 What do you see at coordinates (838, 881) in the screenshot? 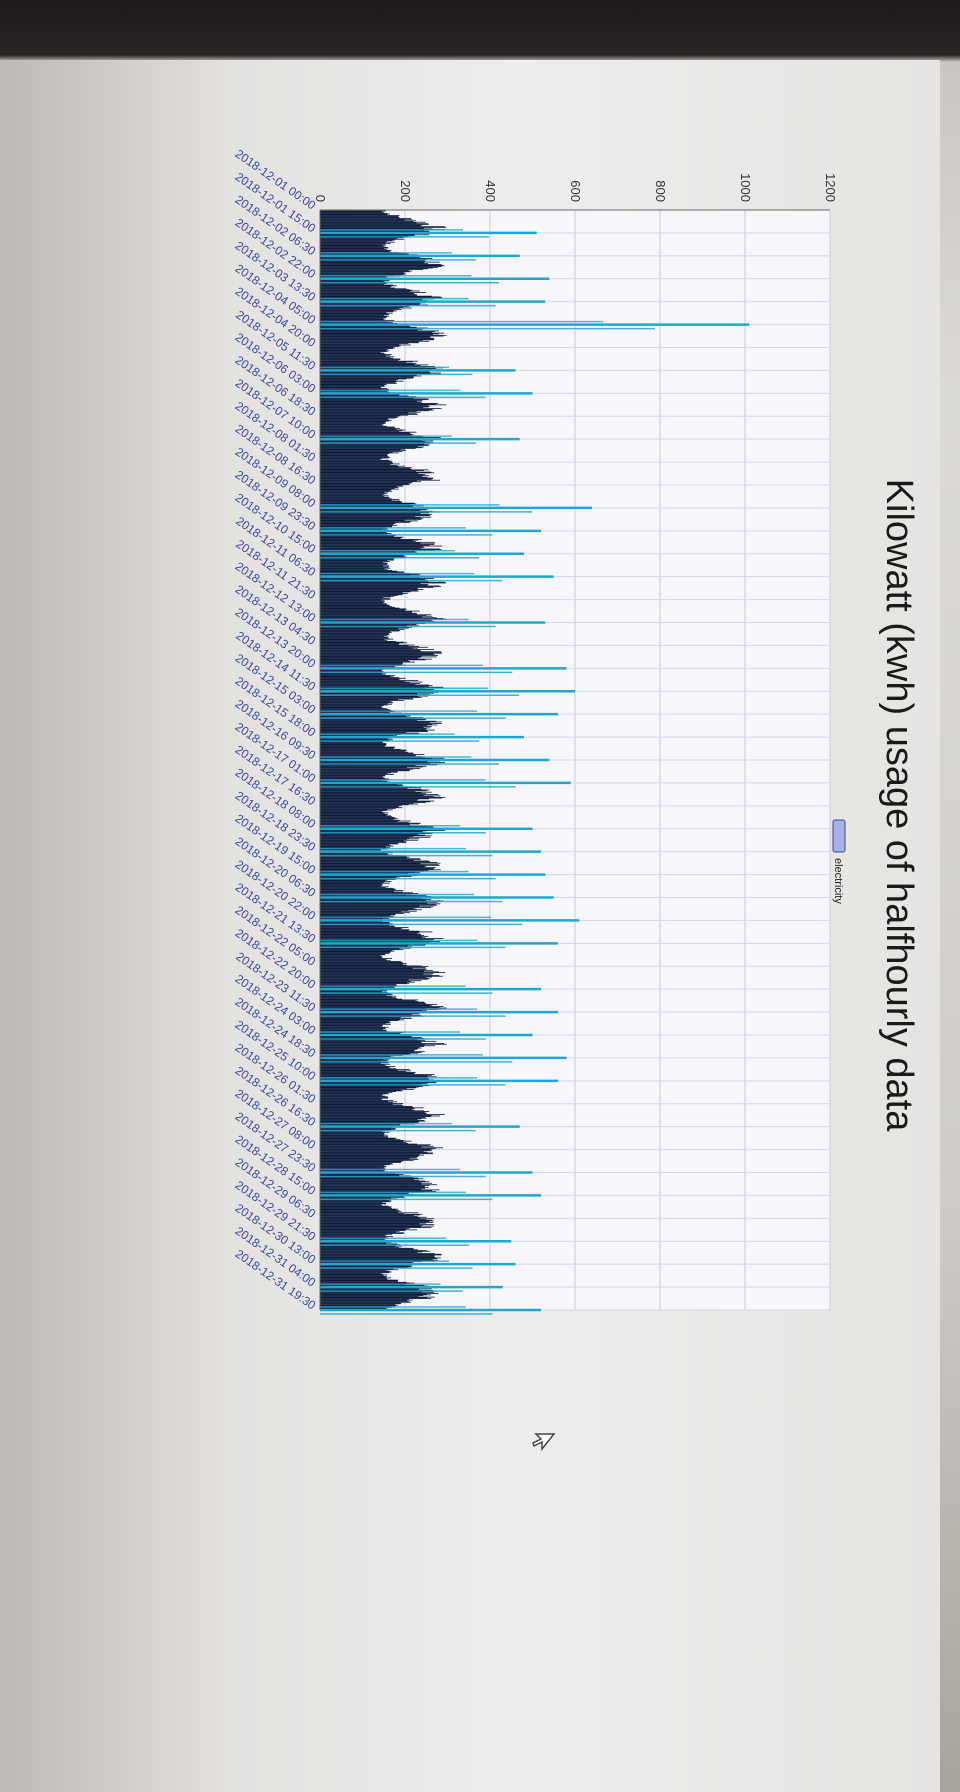
I see `legend-label: electricity` at bounding box center [838, 881].